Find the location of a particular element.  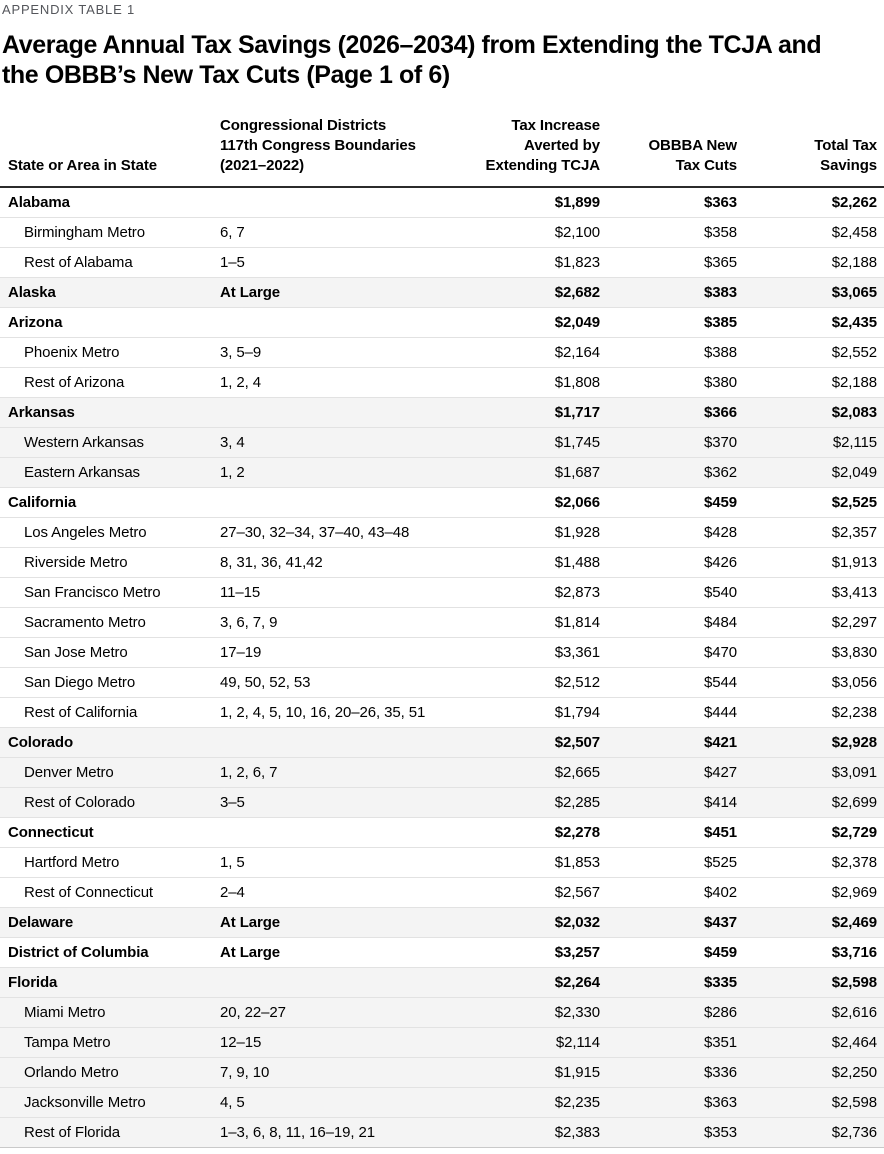

tcja-averted-cell: $2,330 is located at coordinates (530, 1011).